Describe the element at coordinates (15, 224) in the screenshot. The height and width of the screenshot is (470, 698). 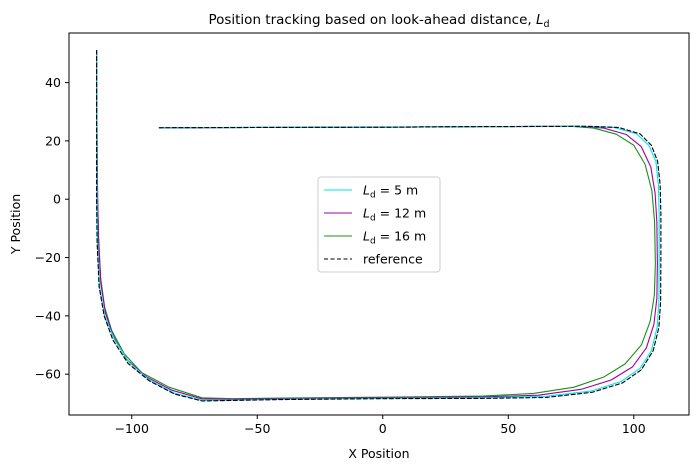
I see `y-axis-label: Y Position` at that location.